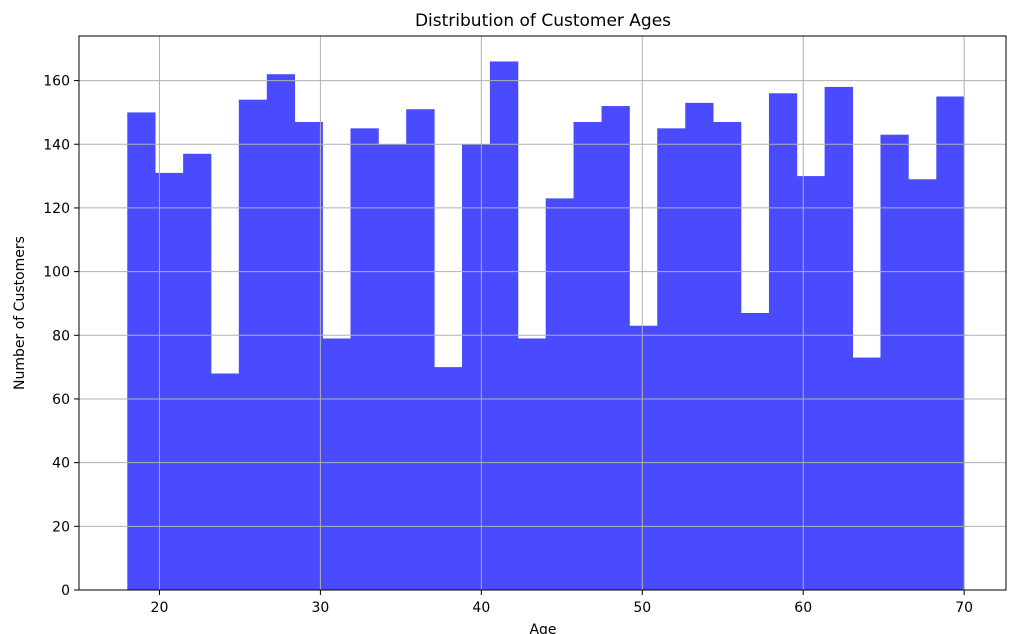  Describe the element at coordinates (61, 336) in the screenshot. I see `y-tick-label: 80` at that location.